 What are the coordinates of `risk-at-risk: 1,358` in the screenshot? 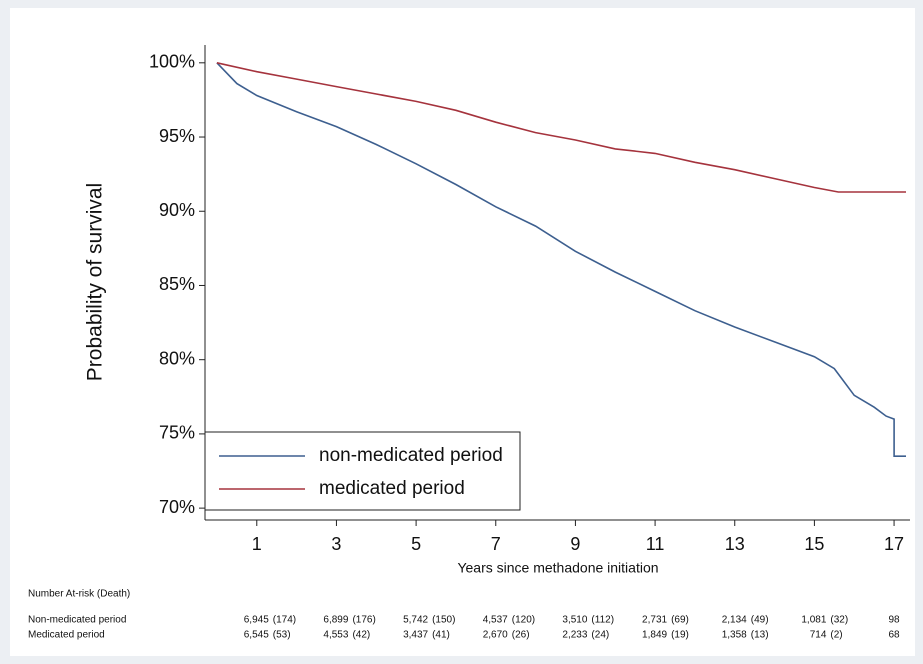 It's located at (734, 635).